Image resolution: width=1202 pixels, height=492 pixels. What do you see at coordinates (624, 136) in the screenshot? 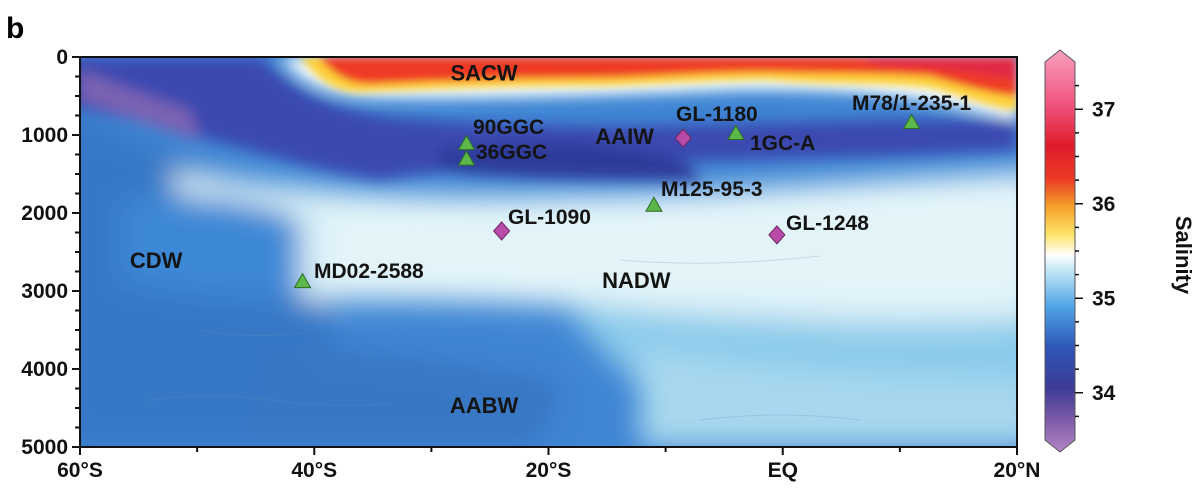
I see `water-mass-label: AAIW` at bounding box center [624, 136].